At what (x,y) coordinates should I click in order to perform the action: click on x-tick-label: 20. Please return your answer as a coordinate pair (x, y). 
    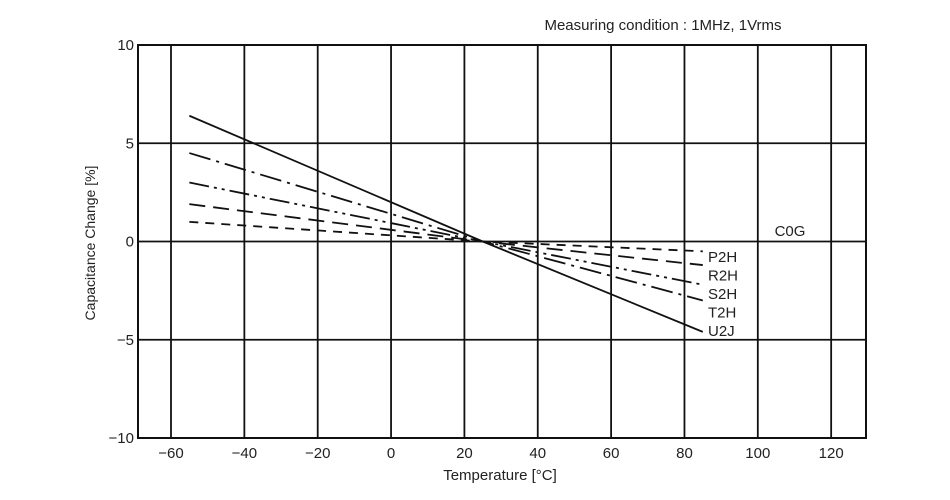
    Looking at the image, I should click on (464, 453).